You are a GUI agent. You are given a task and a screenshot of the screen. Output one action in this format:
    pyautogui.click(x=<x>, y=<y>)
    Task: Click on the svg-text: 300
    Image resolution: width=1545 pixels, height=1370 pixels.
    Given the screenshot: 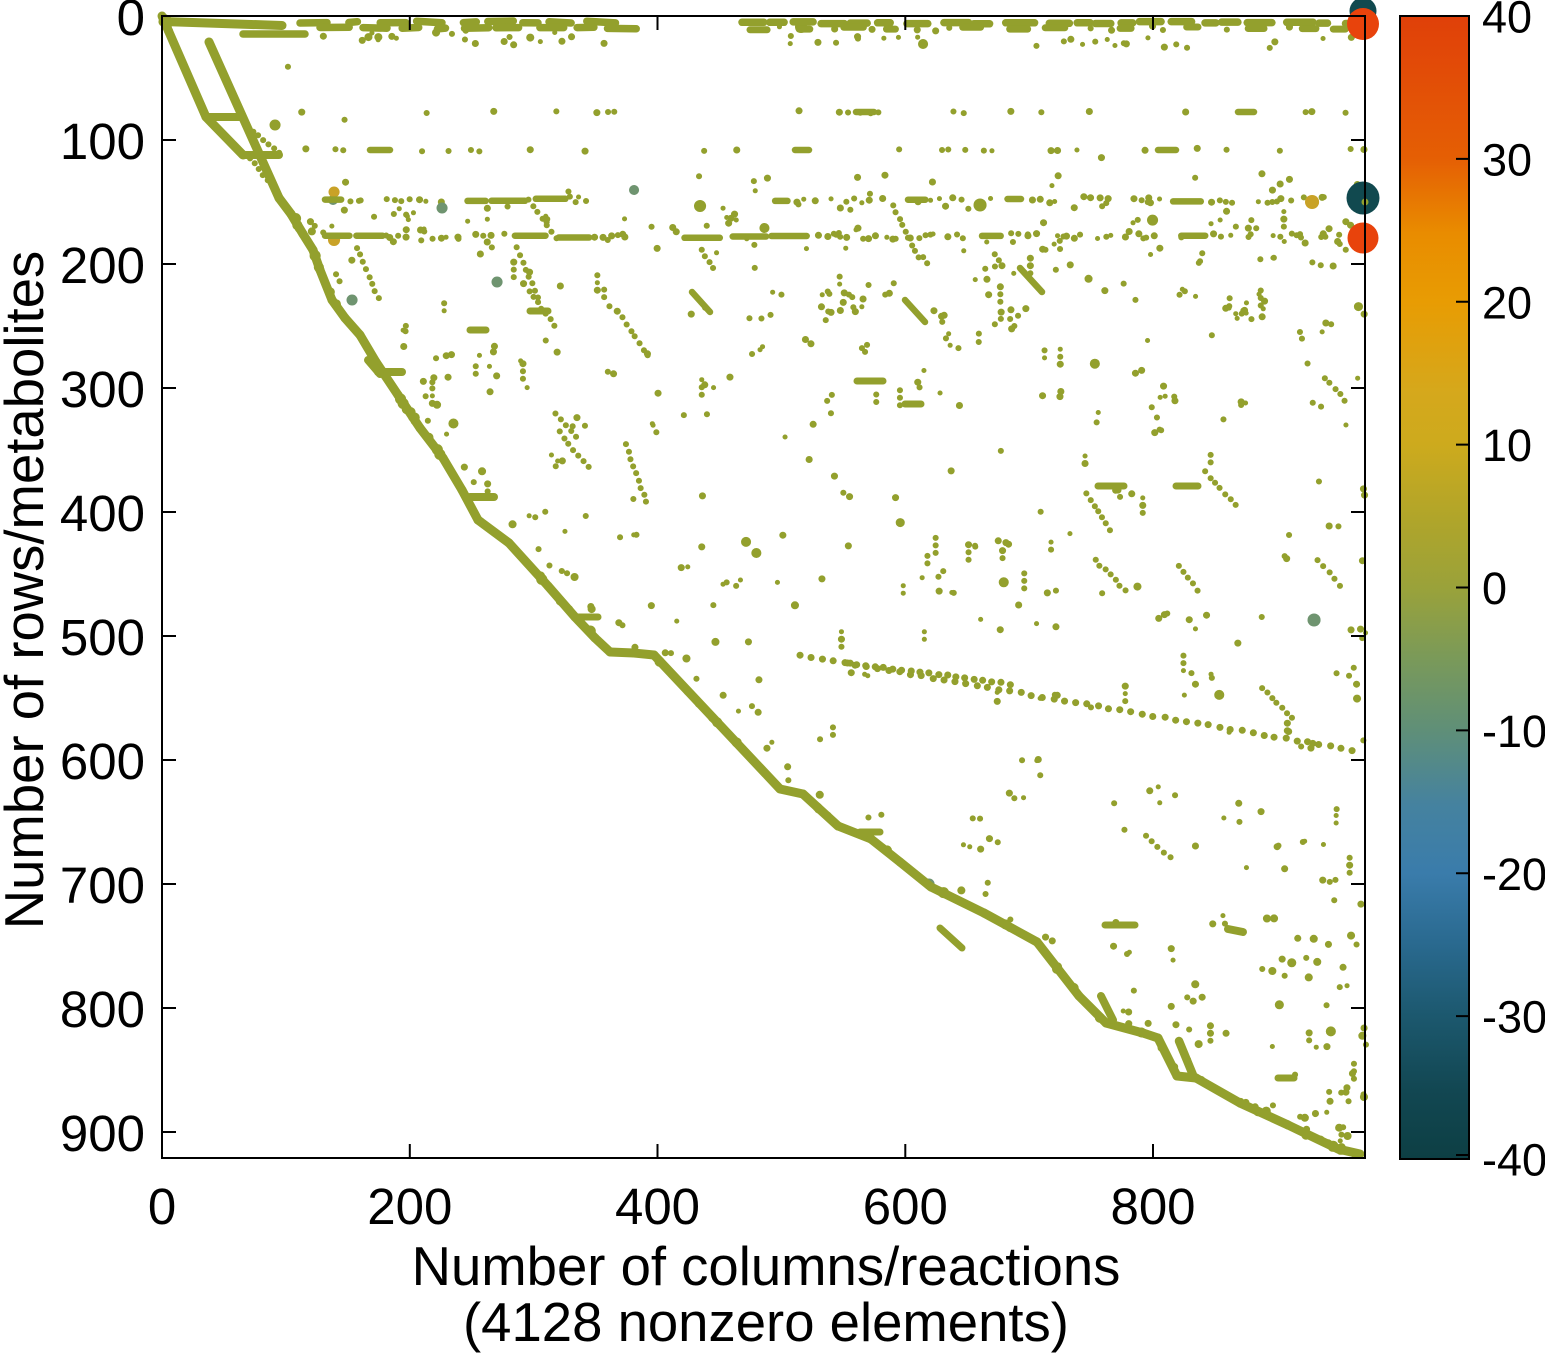 What is the action you would take?
    pyautogui.click(x=102, y=389)
    